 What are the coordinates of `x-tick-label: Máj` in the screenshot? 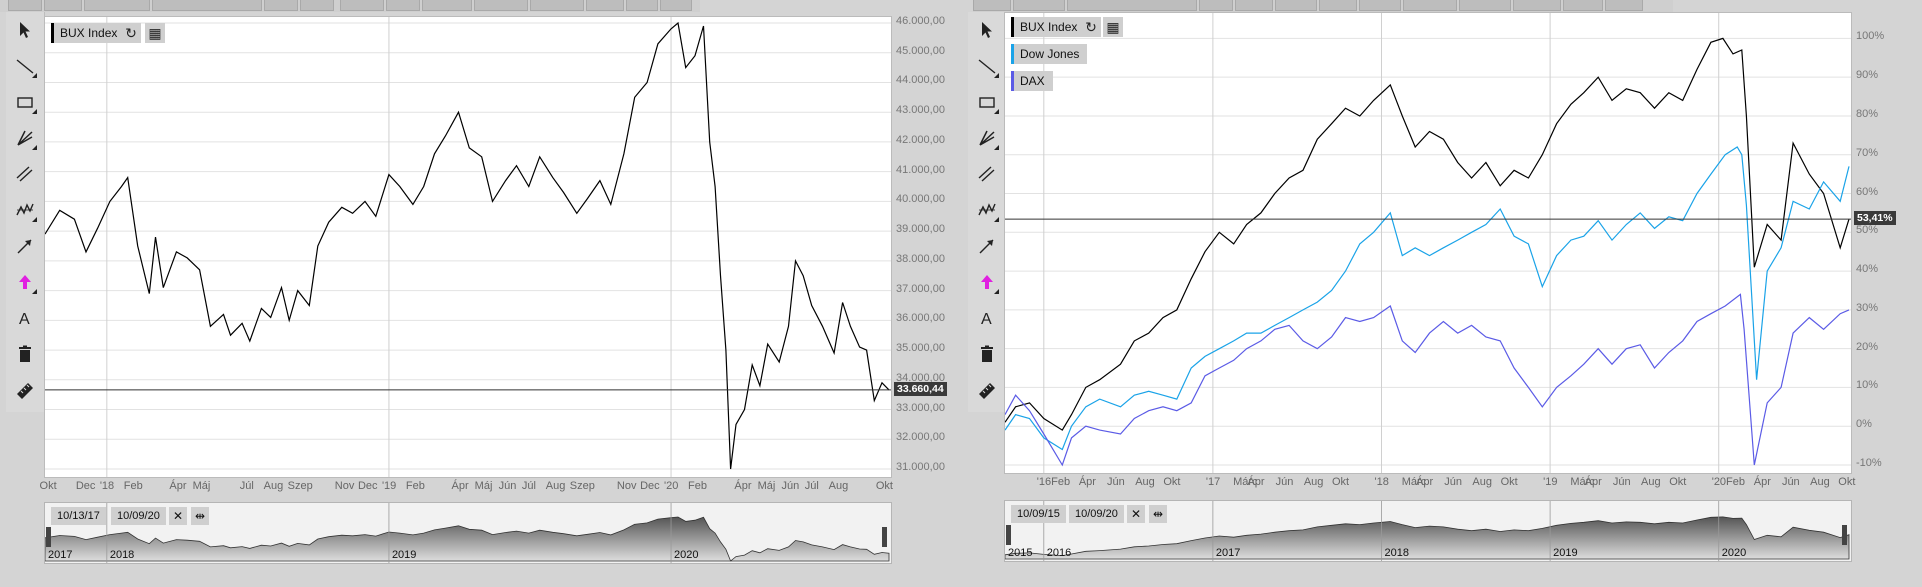 It's located at (483, 486).